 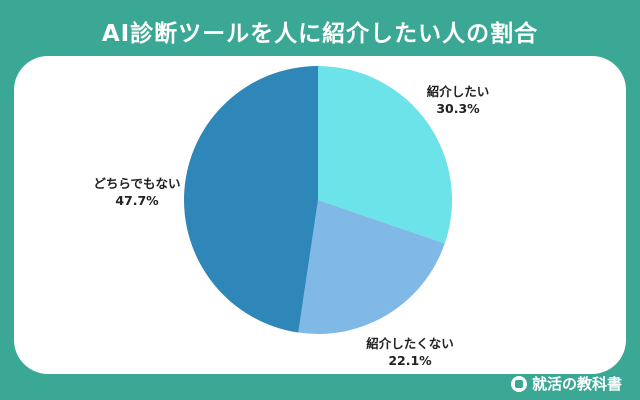 What do you see at coordinates (458, 108) in the screenshot?
I see `slice-value-label: 30.3%` at bounding box center [458, 108].